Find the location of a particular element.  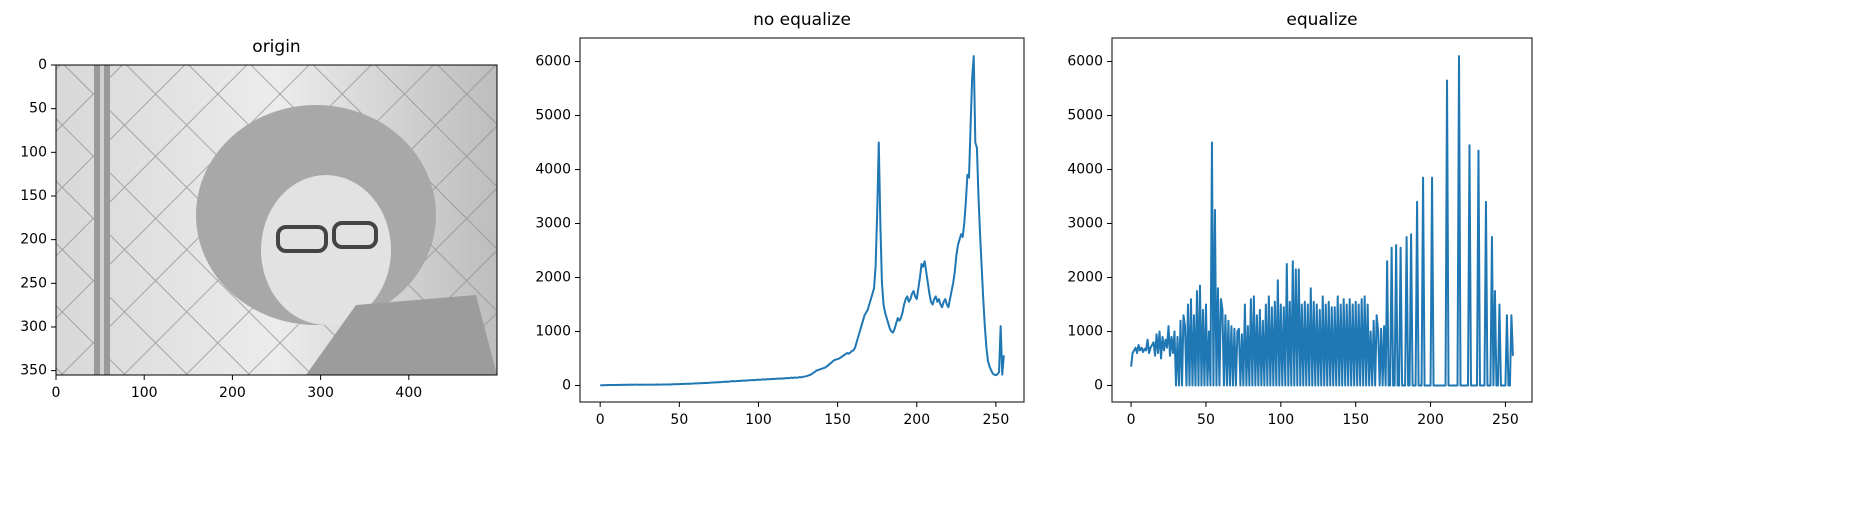

image-figure-body is located at coordinates (401, 335).